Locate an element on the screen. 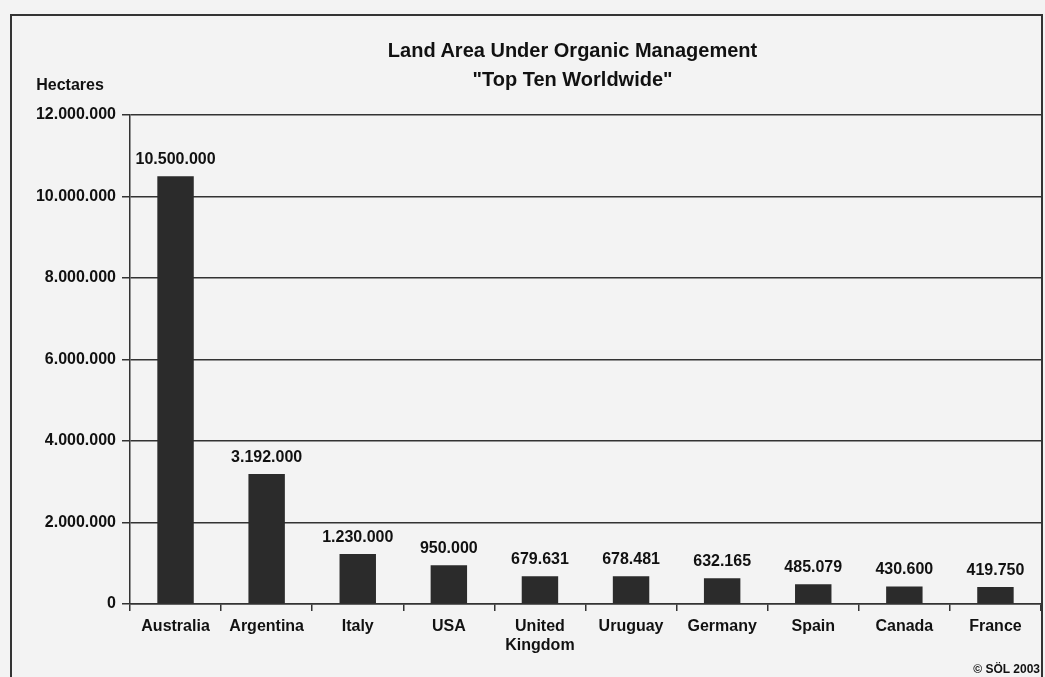  y-tick-label: 4.000.000 is located at coordinates (80, 440).